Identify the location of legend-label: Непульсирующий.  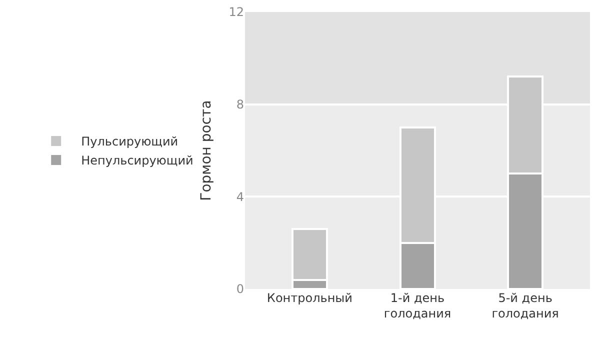
(137, 161).